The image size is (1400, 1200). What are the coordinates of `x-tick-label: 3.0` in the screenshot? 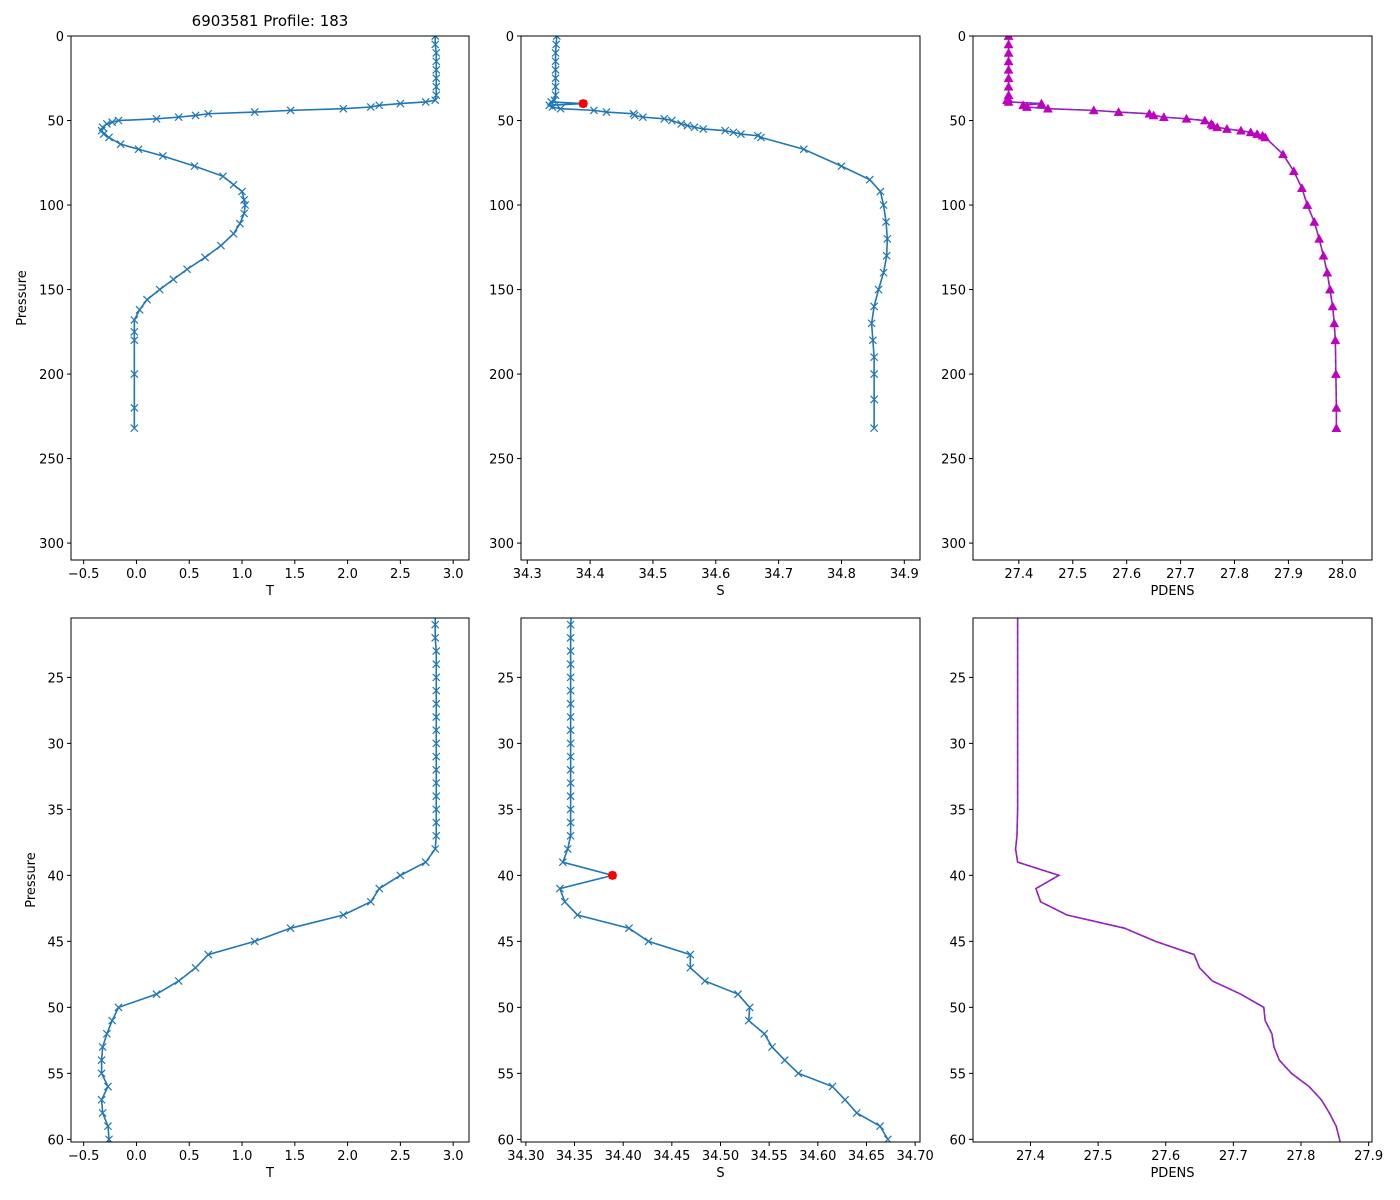 It's located at (453, 1156).